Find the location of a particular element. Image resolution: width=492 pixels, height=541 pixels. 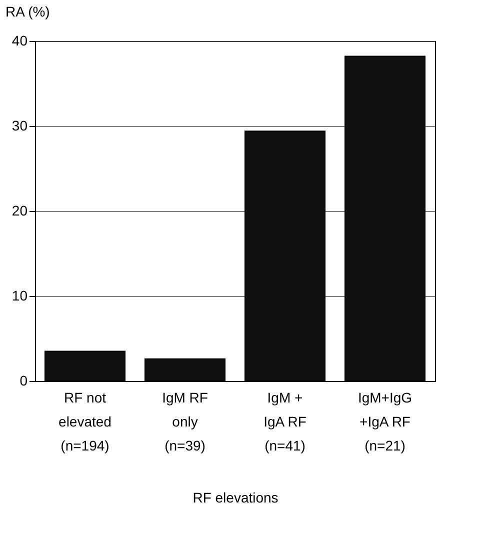

x-tick-label: IgM RF only (n=39) is located at coordinates (185, 422).